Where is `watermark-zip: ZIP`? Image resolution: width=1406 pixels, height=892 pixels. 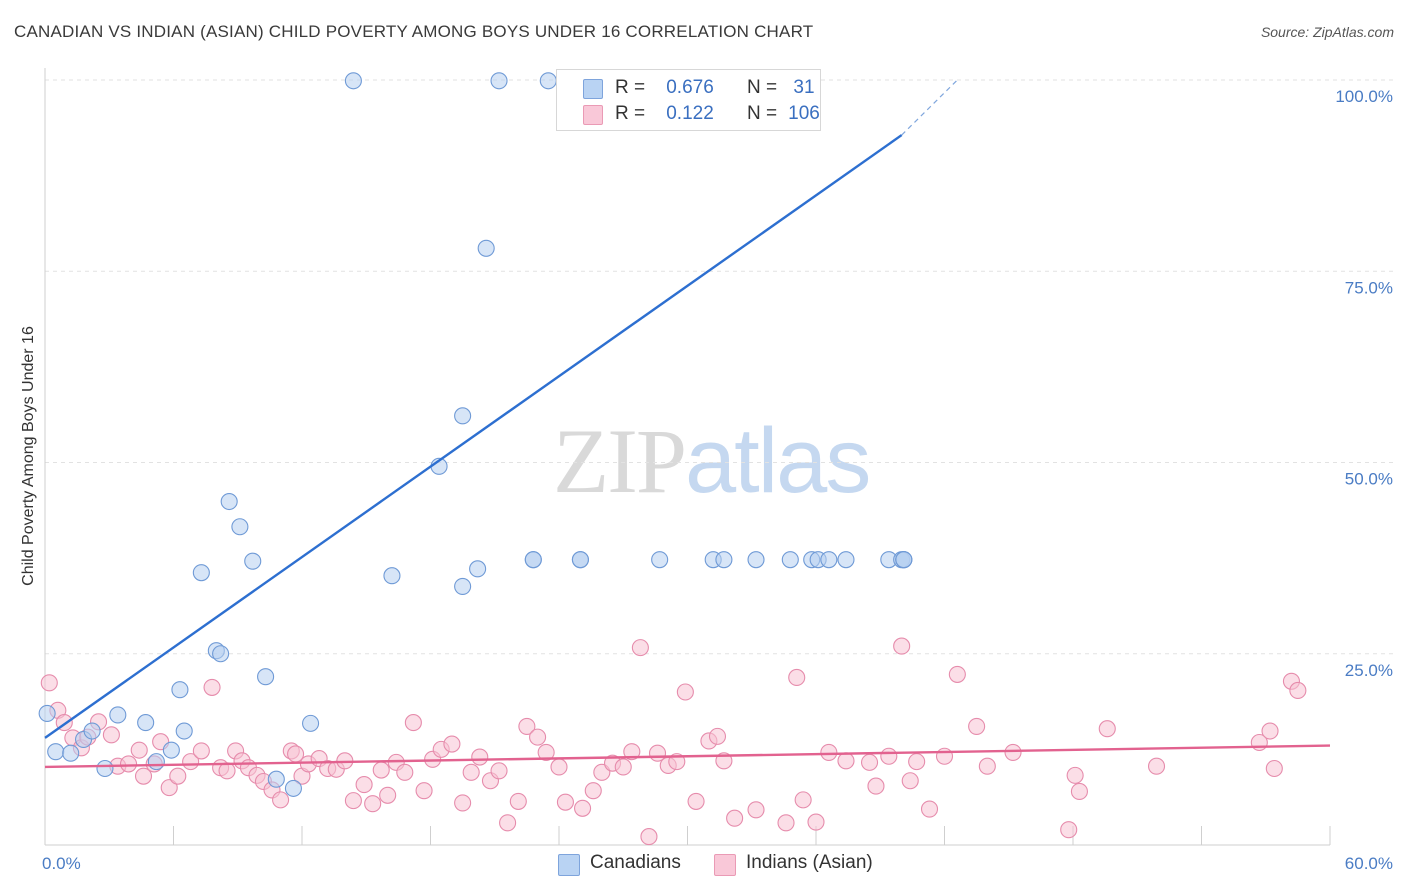 watermark-zip: ZIP is located at coordinates (620, 461).